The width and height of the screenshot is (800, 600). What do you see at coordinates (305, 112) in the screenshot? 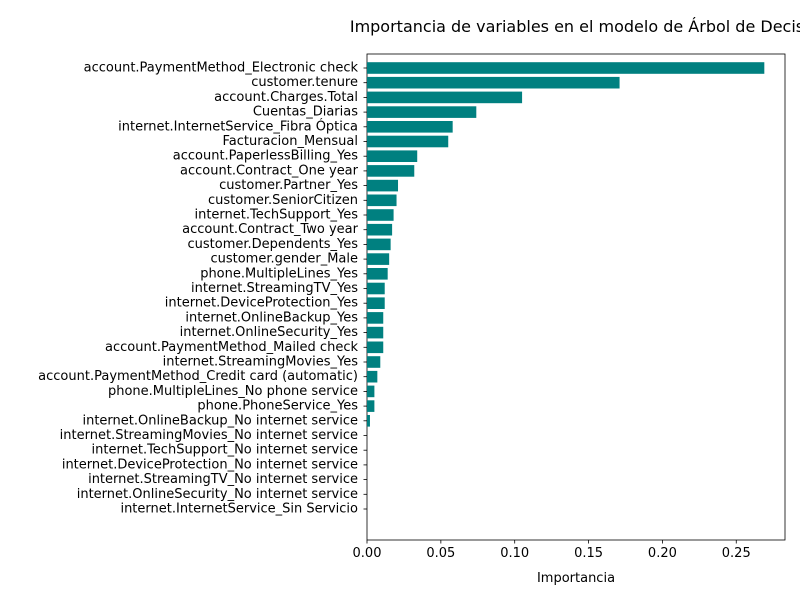
I see `y-tick-label: Cuentas_Diarias` at bounding box center [305, 112].